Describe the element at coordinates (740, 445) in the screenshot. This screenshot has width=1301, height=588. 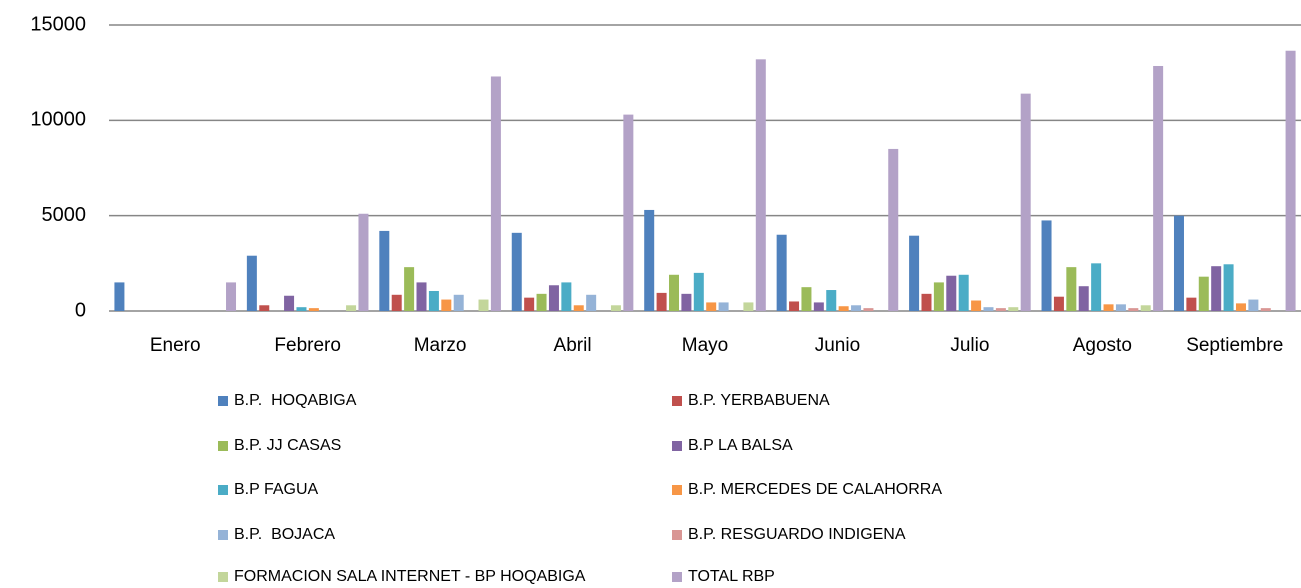
I see `legend-label: B.P LA BALSA` at that location.